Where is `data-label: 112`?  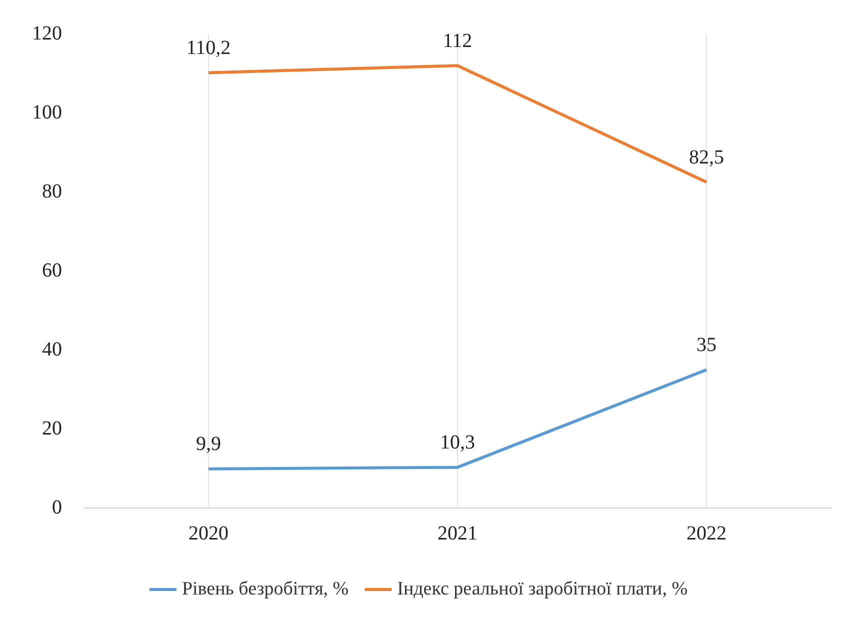 data-label: 112 is located at coordinates (457, 41).